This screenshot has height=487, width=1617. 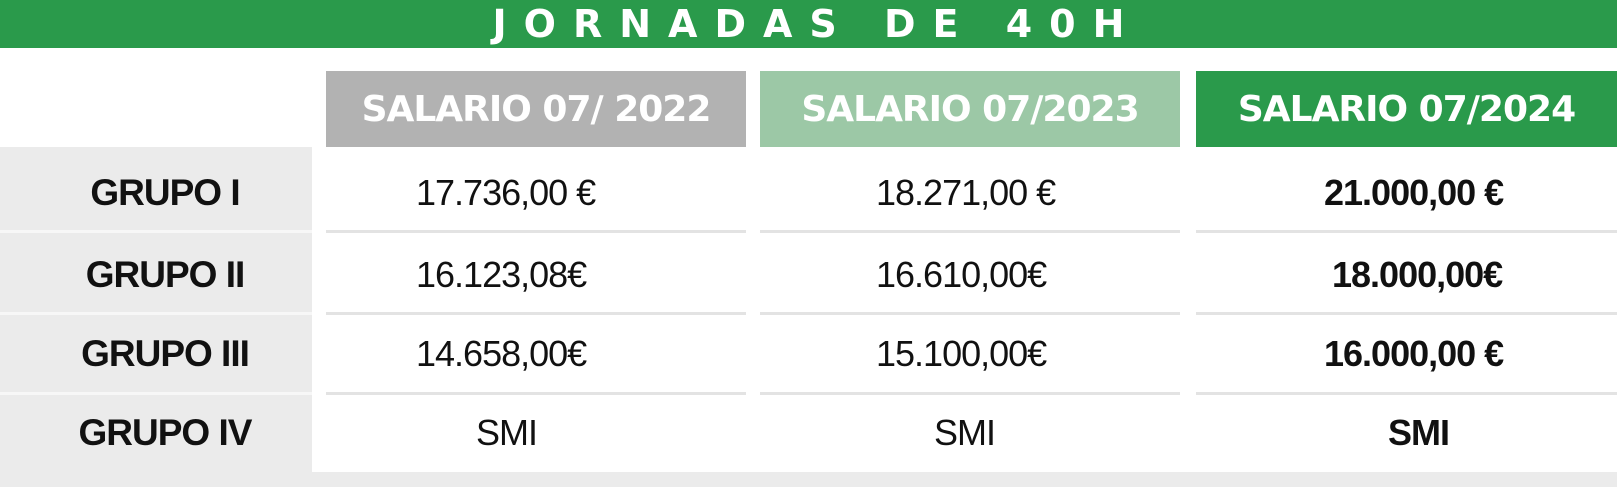 What do you see at coordinates (965, 432) in the screenshot?
I see `cell-grupo-iv-2023: SMI` at bounding box center [965, 432].